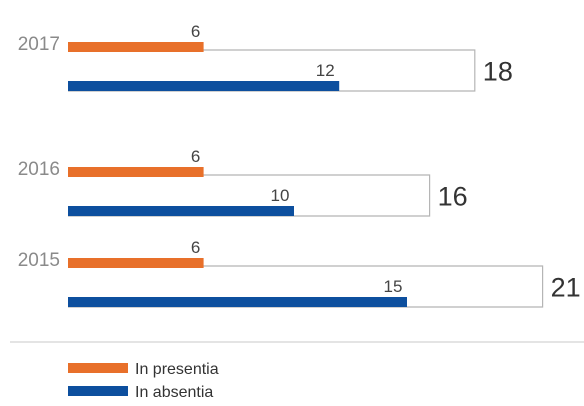  What do you see at coordinates (39, 44) in the screenshot?
I see `category-label: 2017` at bounding box center [39, 44].